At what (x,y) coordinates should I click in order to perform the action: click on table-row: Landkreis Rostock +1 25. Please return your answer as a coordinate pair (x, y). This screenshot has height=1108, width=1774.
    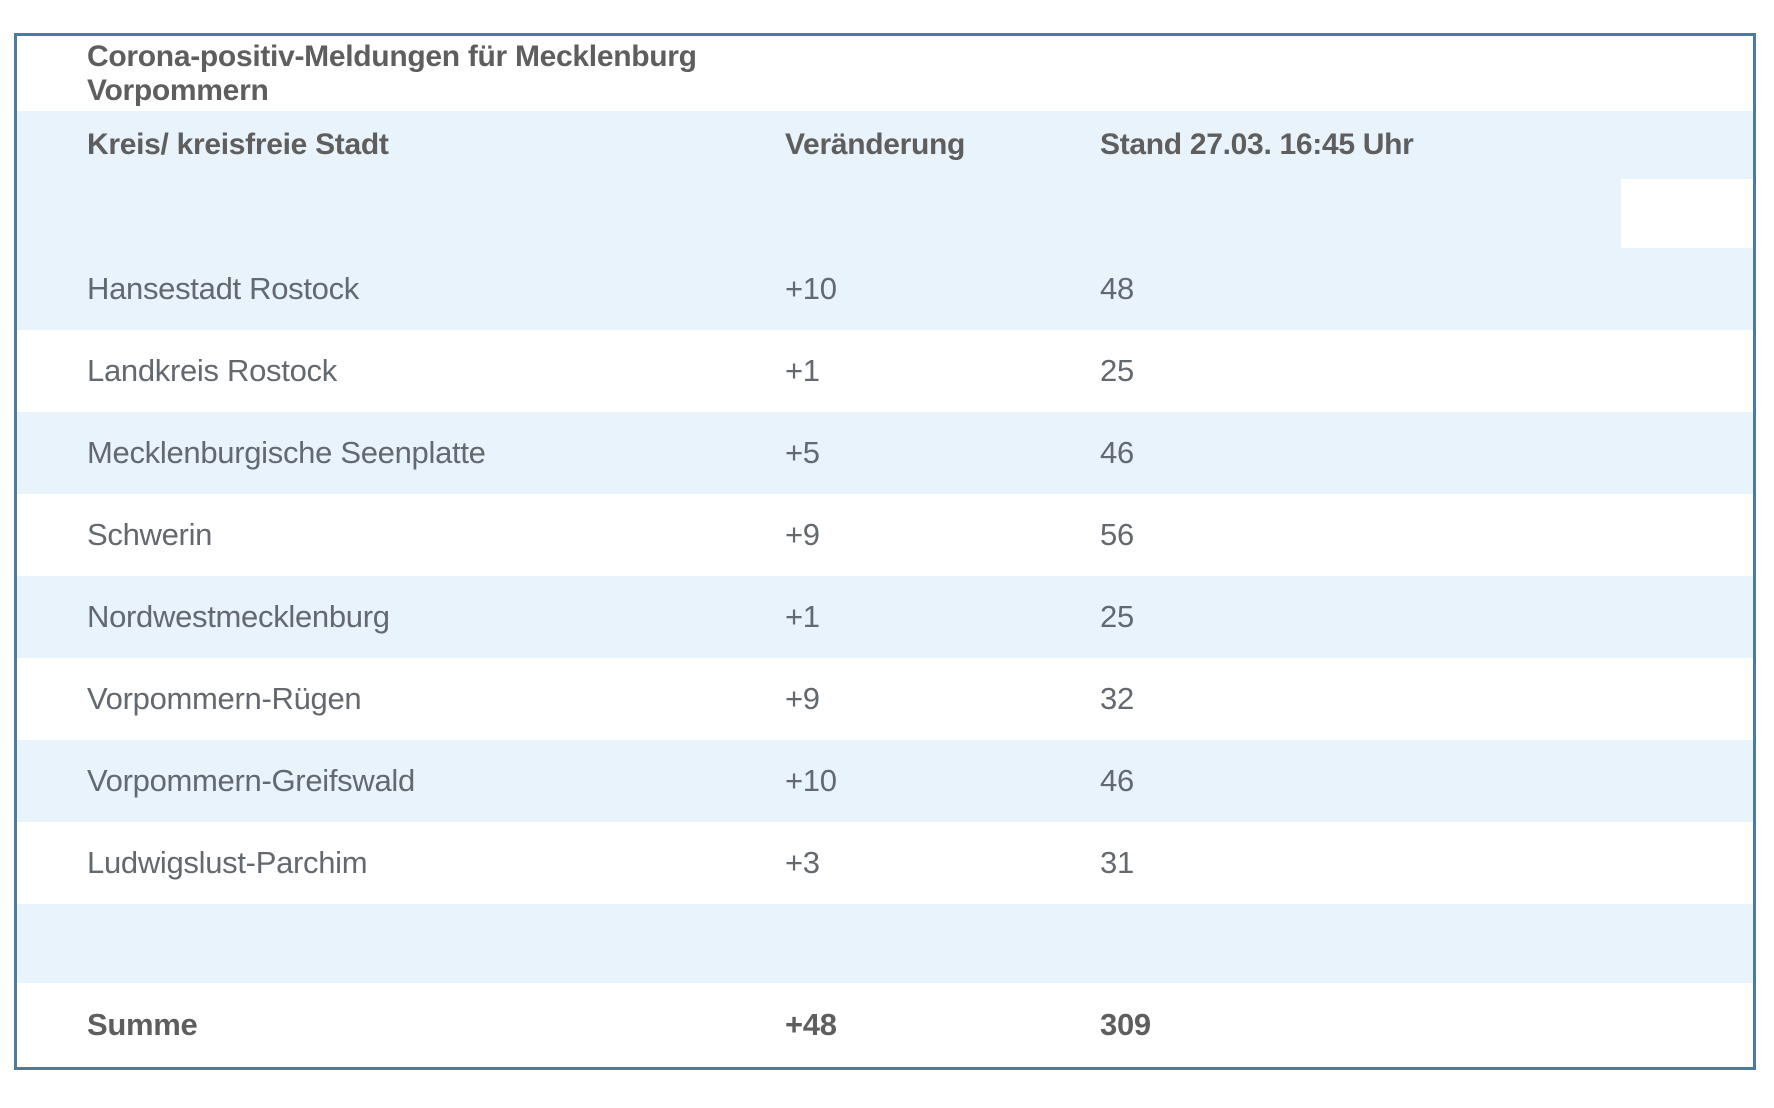
    Looking at the image, I should click on (885, 371).